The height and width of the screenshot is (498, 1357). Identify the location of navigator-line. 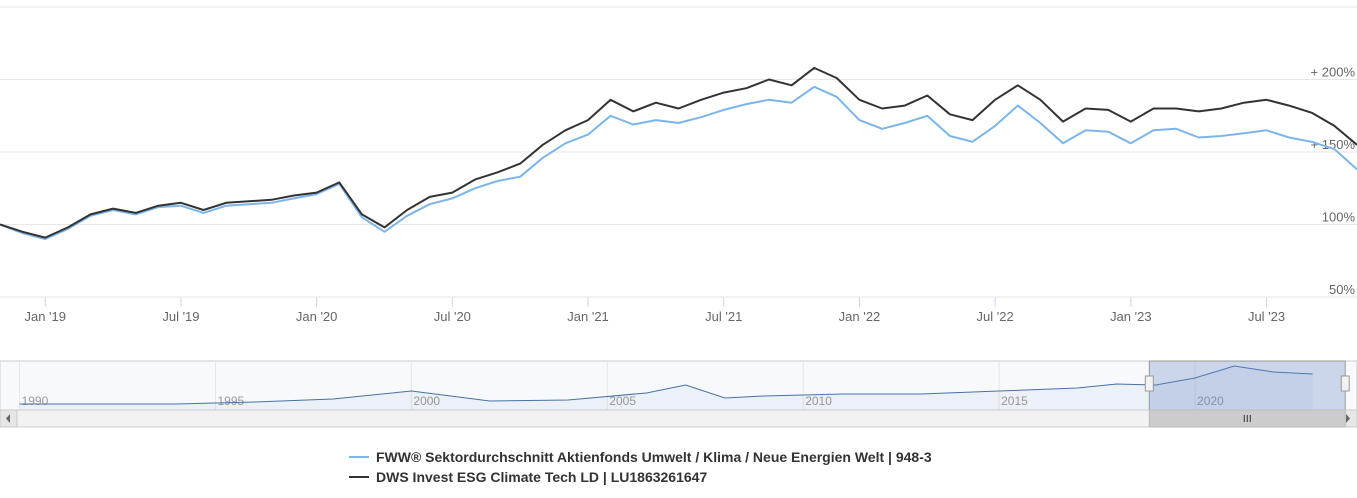
(666, 385).